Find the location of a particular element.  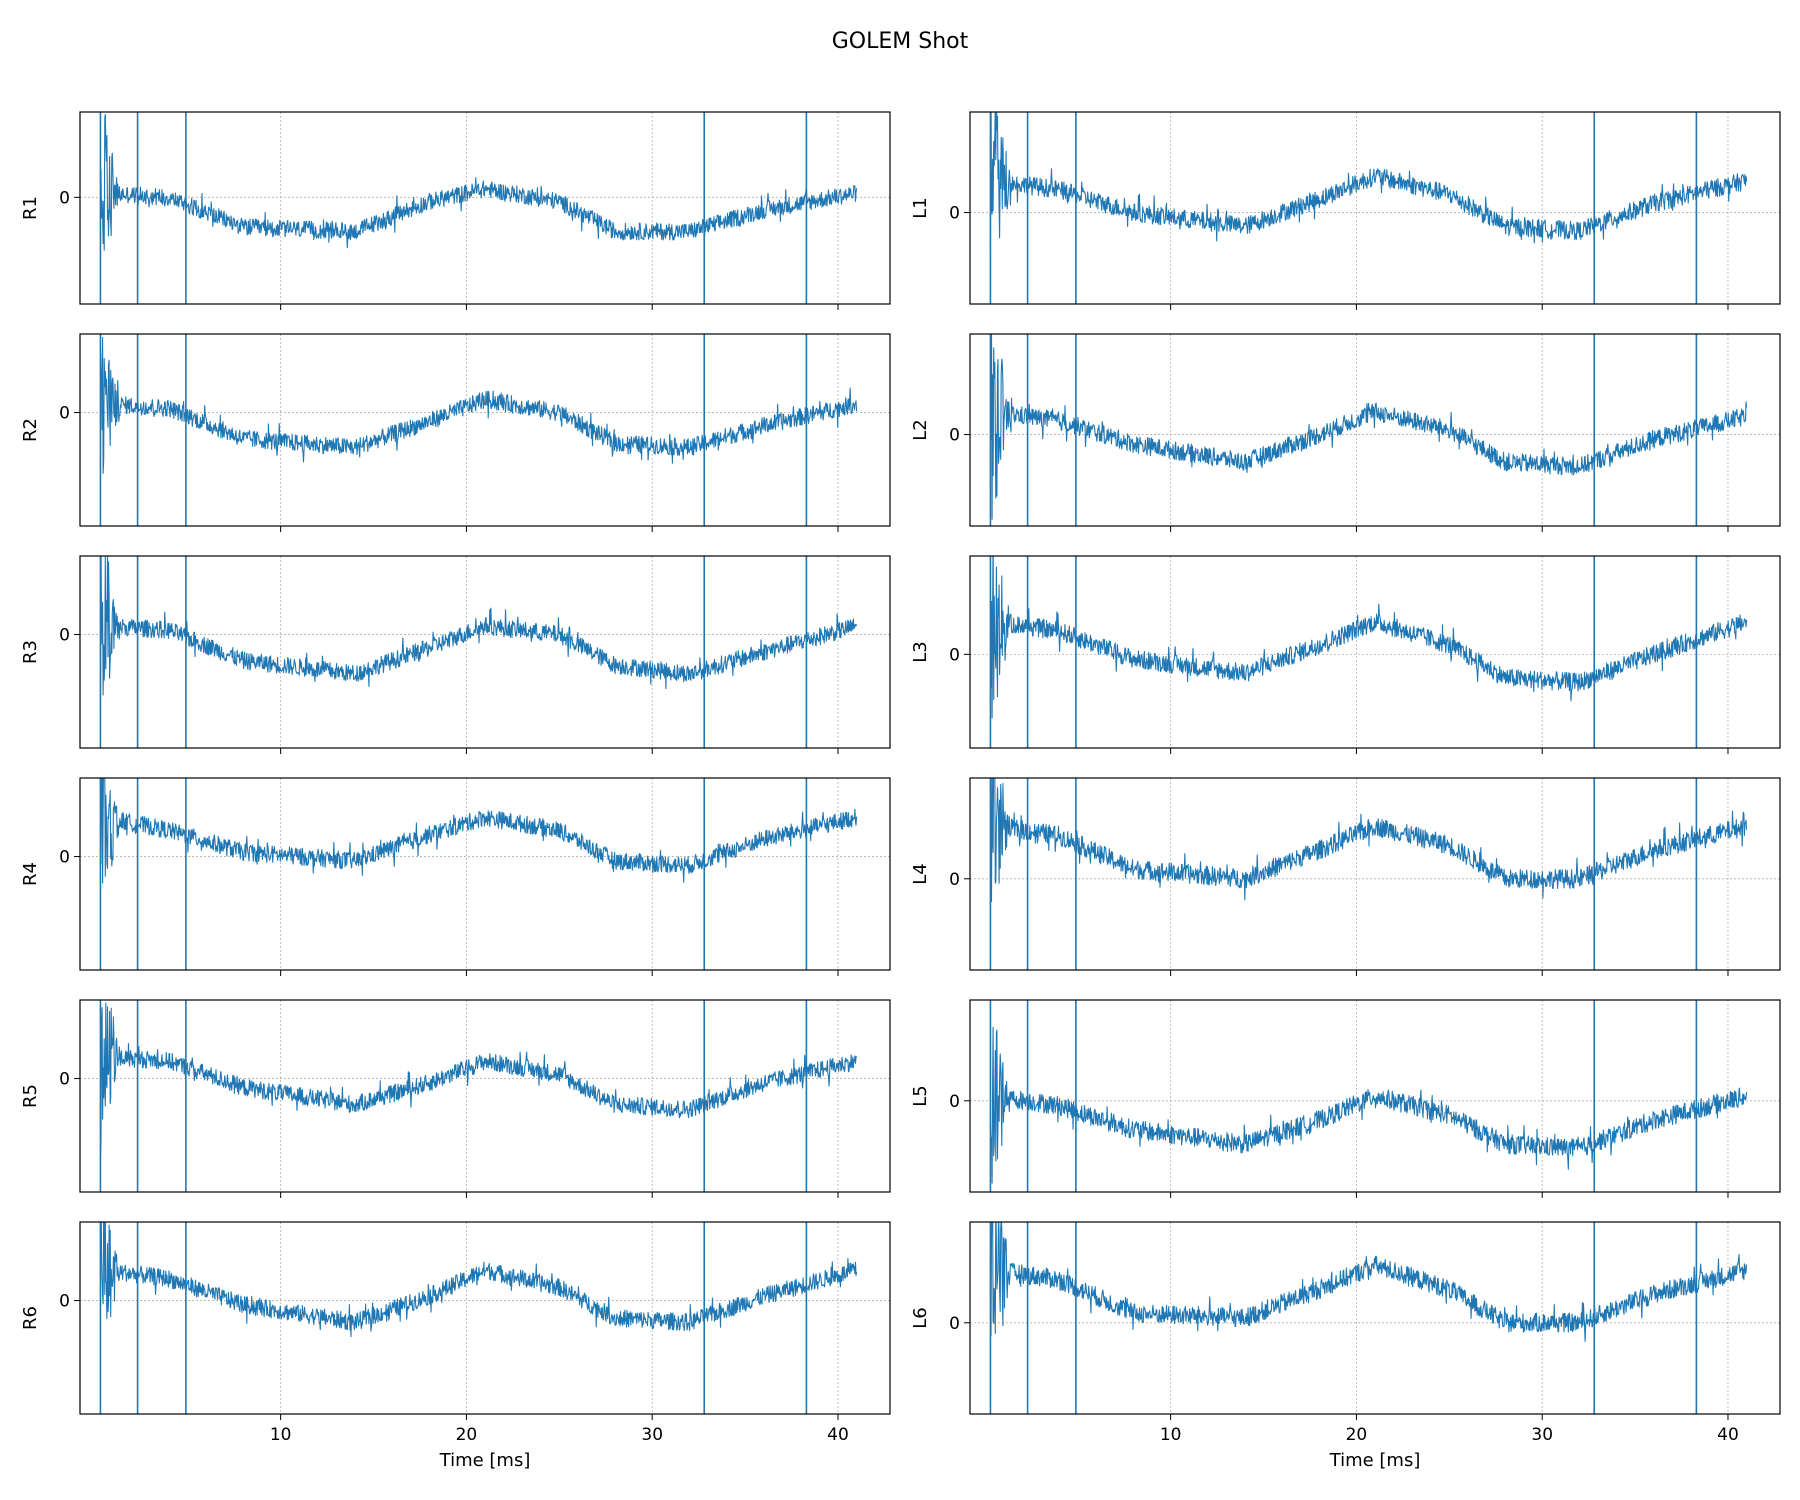

panel-L3: 0 L3 is located at coordinates (1345, 654).